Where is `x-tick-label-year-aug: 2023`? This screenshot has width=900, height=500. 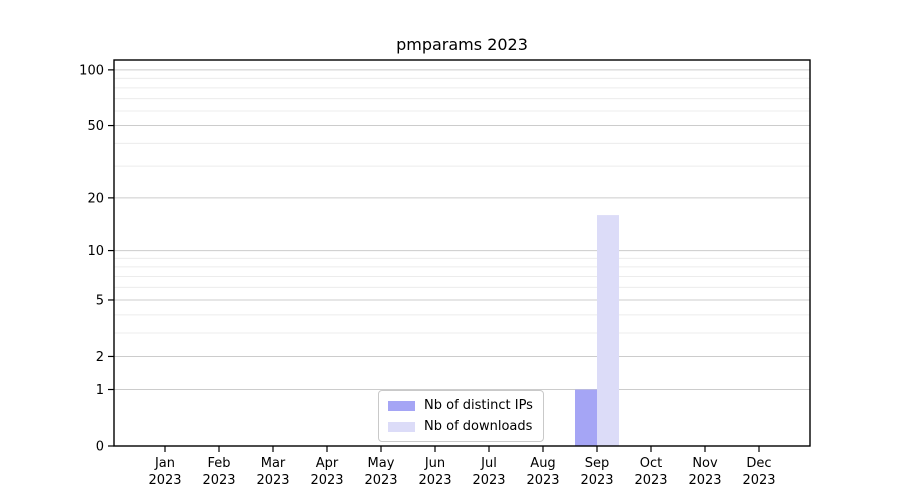 x-tick-label-year-aug: 2023 is located at coordinates (542, 480).